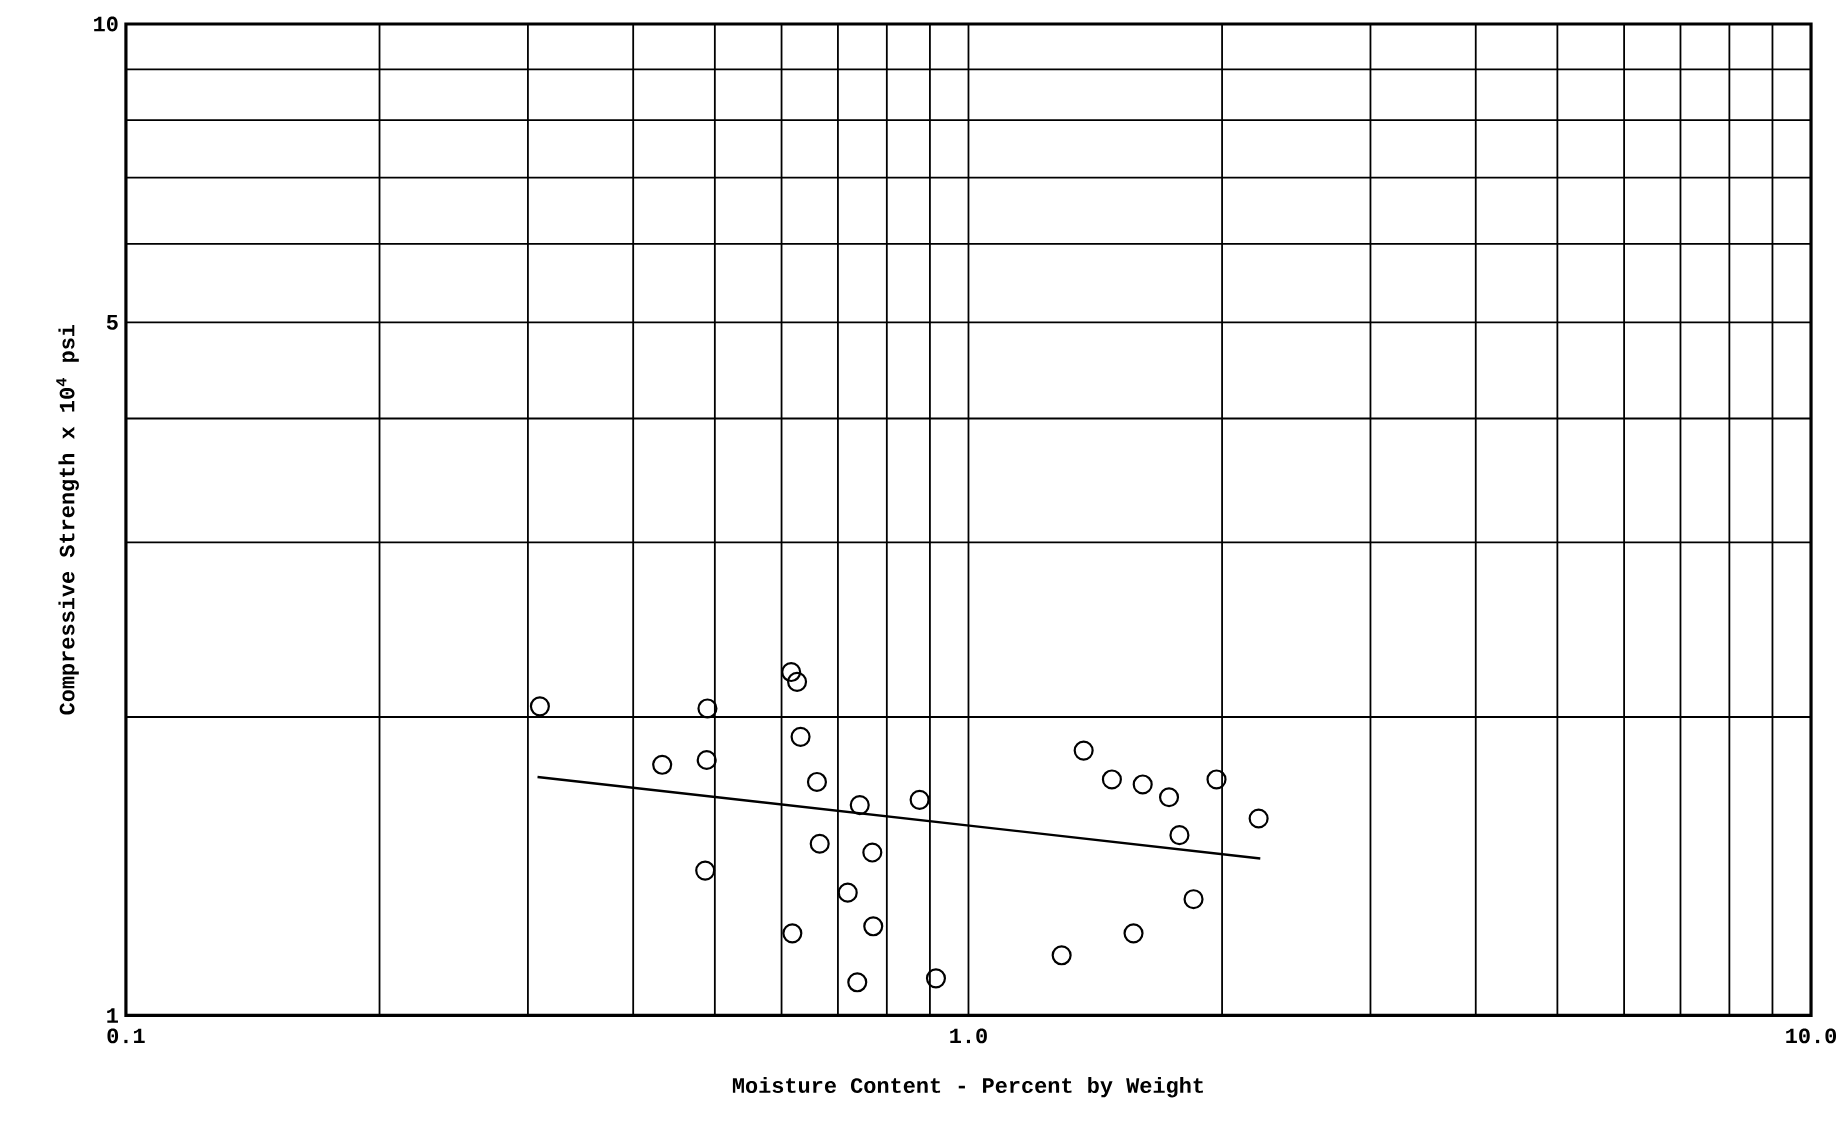  Describe the element at coordinates (112, 322) in the screenshot. I see `y-tick-label: 5` at that location.